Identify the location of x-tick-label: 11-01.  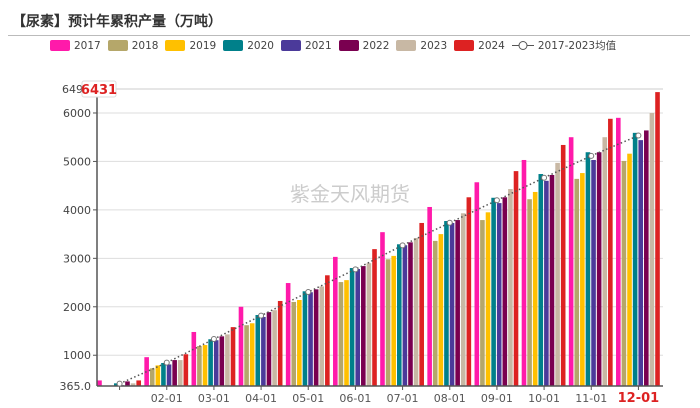
(591, 398).